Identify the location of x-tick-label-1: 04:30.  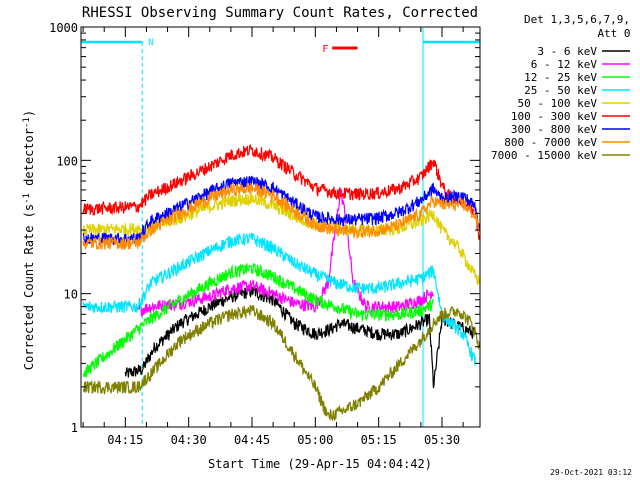
(189, 440).